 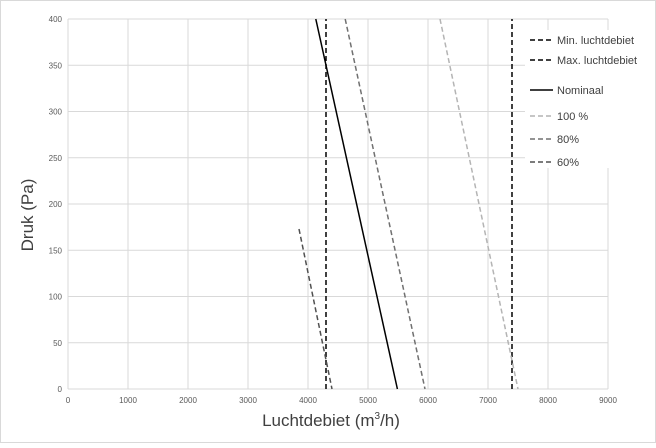 I want to click on legend-label: Min. luchtdebiet, so click(x=595, y=41).